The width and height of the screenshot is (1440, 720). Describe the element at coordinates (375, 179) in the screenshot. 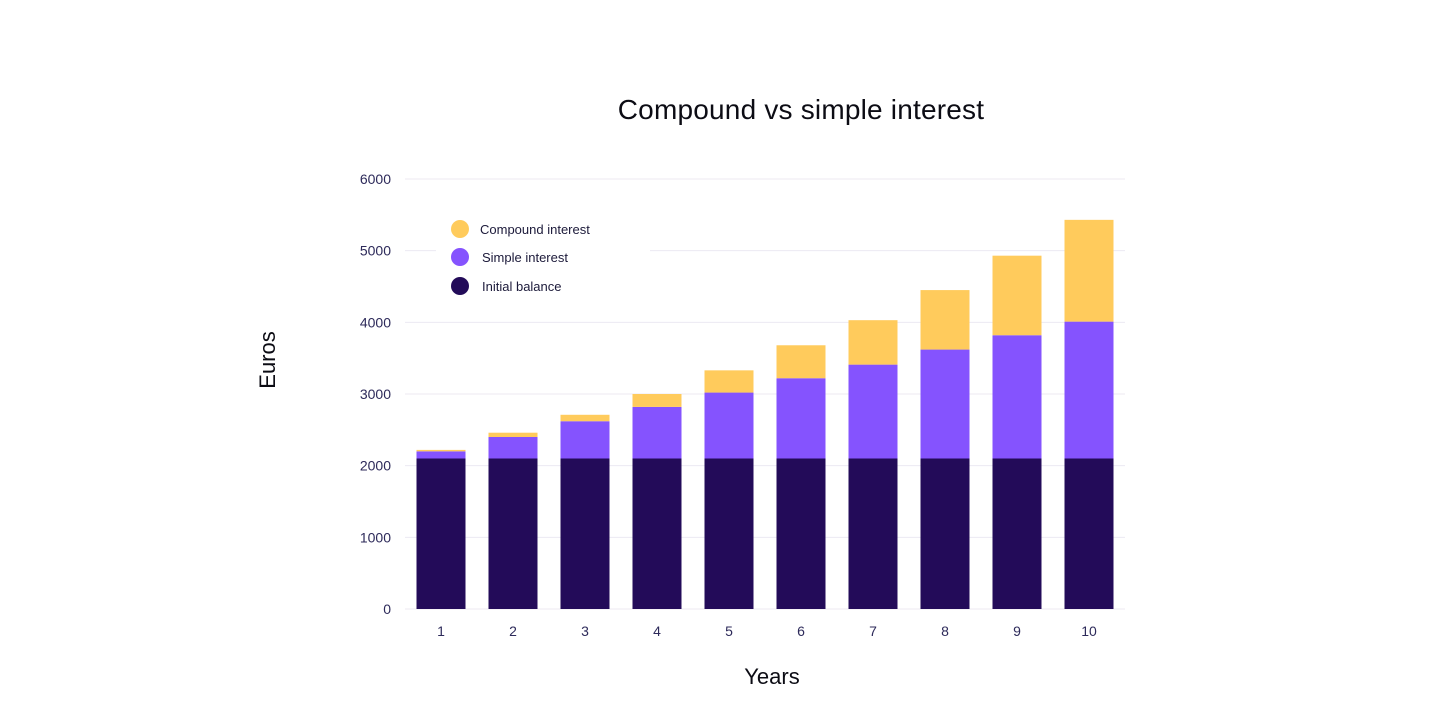

I see `y-tick-label: 6000` at that location.